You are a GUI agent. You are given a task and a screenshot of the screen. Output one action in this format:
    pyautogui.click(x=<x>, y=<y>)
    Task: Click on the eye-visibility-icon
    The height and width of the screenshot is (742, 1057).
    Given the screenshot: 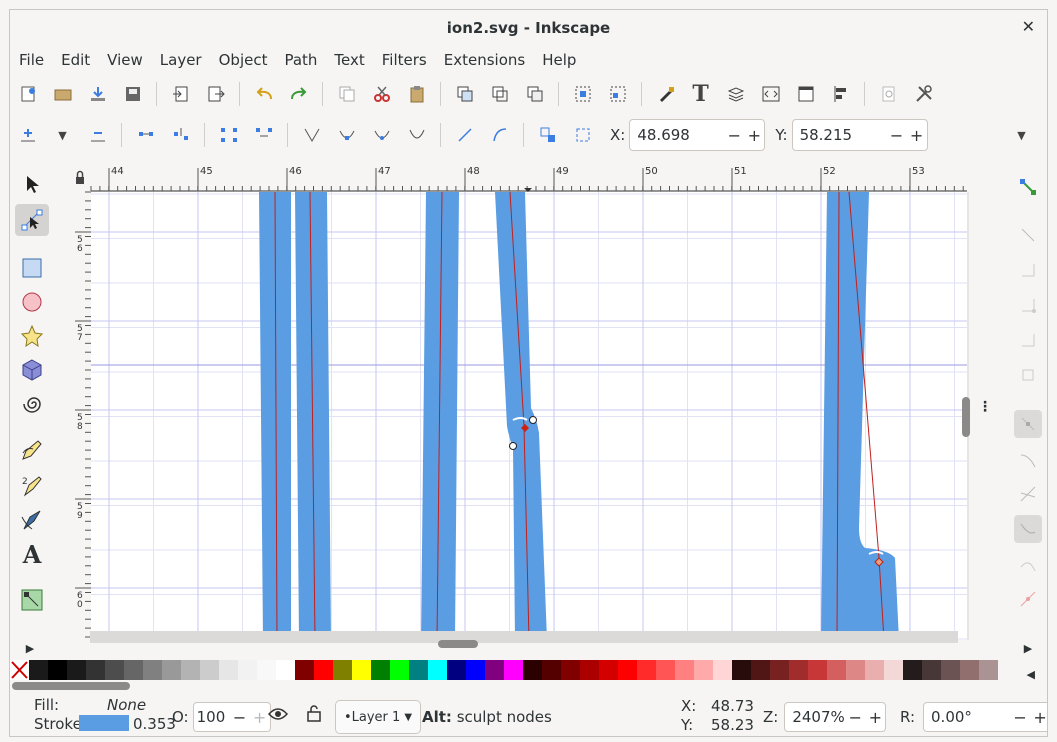 What is the action you would take?
    pyautogui.click(x=278, y=716)
    